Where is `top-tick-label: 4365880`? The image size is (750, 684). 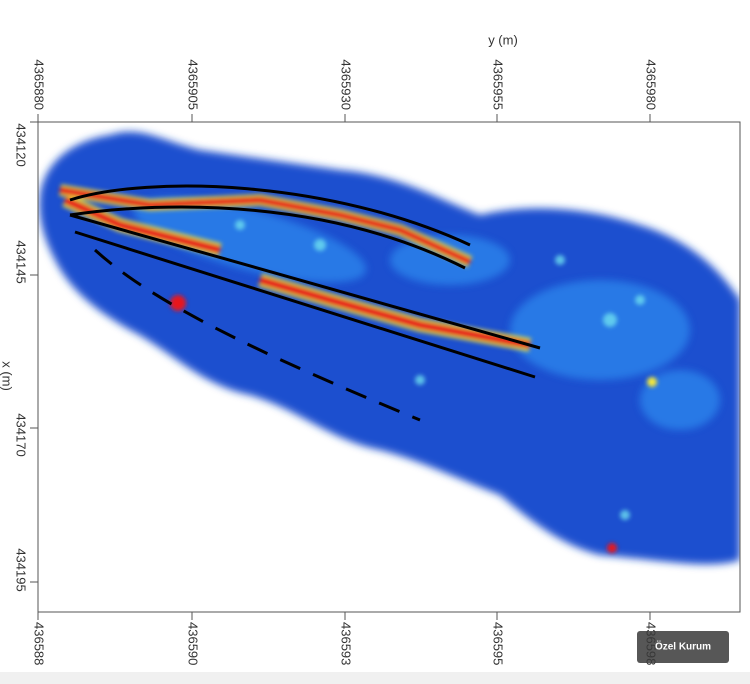 top-tick-label: 4365880 is located at coordinates (39, 84).